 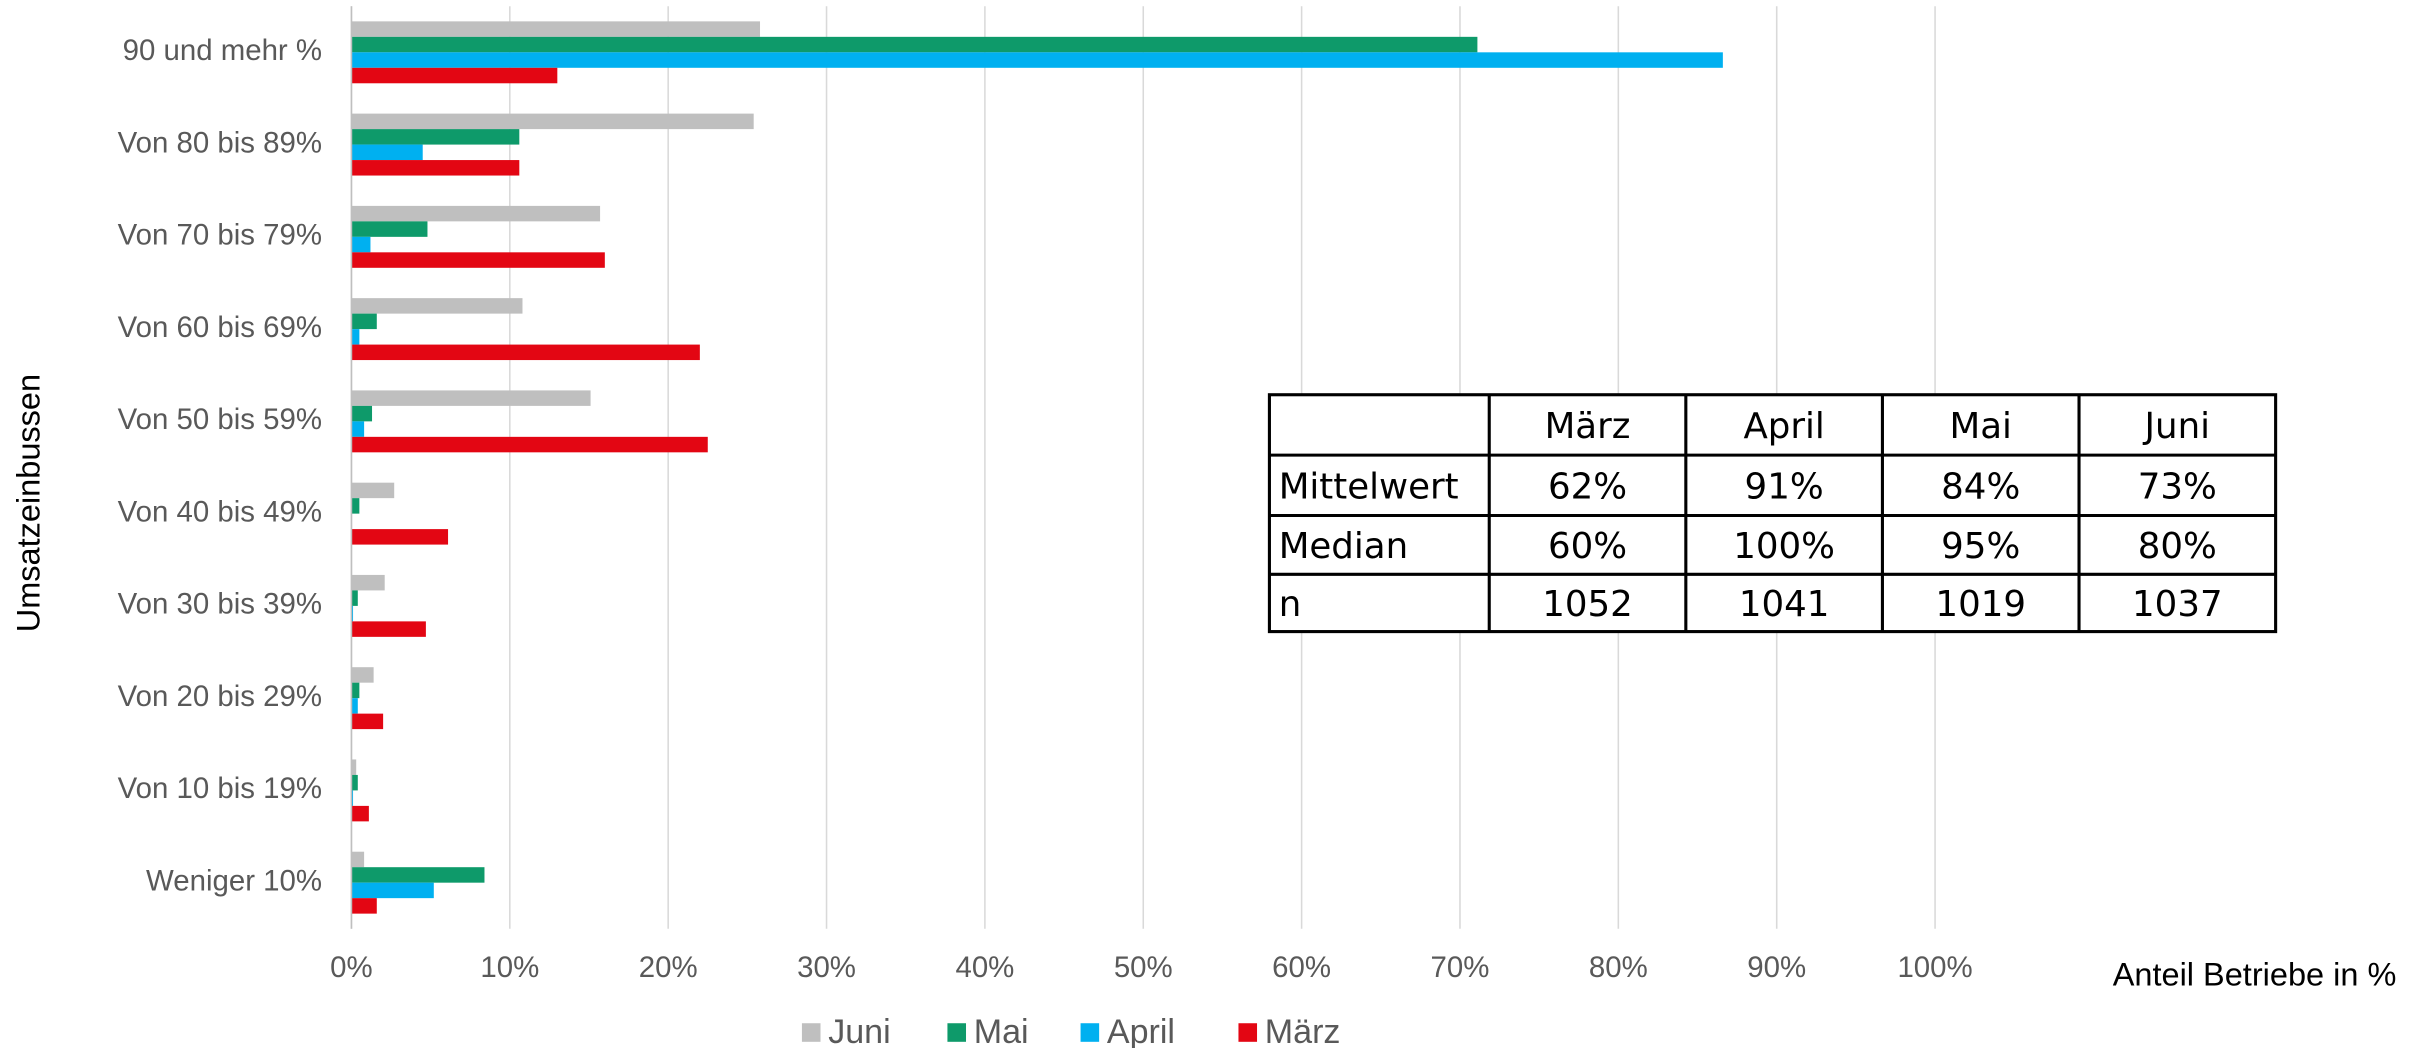 What do you see at coordinates (2177, 486) in the screenshot?
I see `table-cell: 73%` at bounding box center [2177, 486].